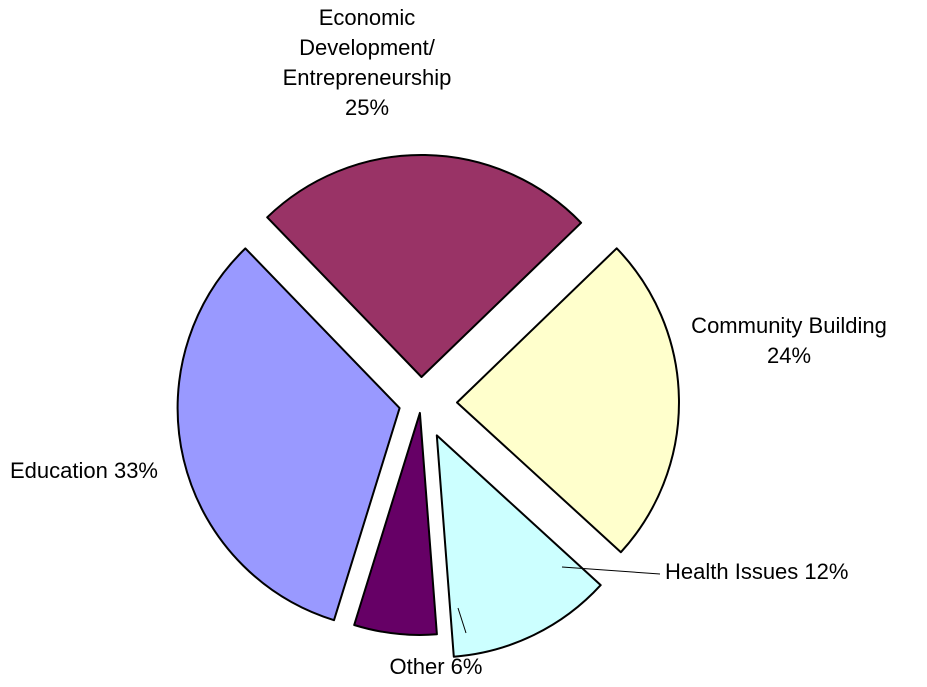 This screenshot has width=927, height=687. I want to click on slice-community-building, so click(568, 400).